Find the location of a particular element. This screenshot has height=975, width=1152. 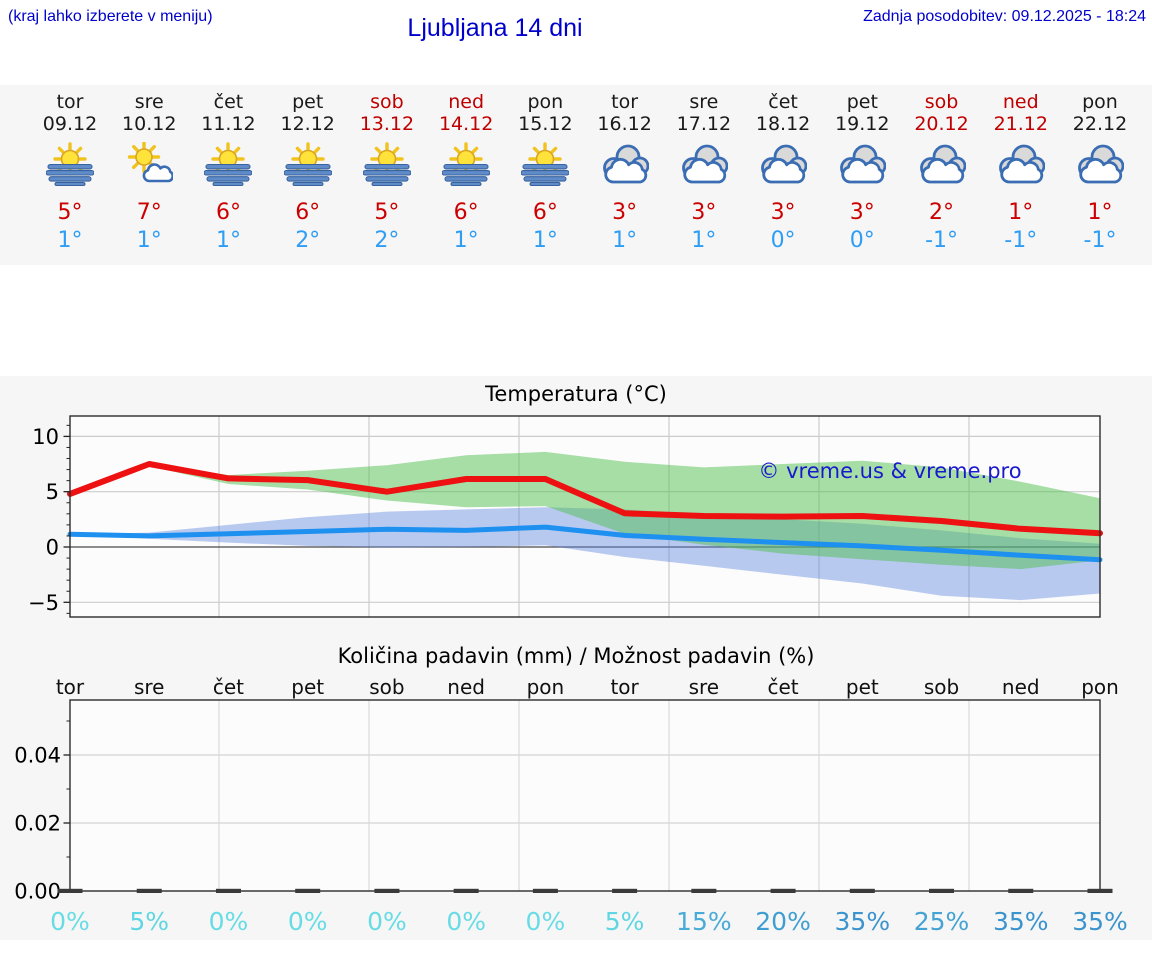

forecast-day-10: čet 18.12 3° 0° is located at coordinates (783, 172).